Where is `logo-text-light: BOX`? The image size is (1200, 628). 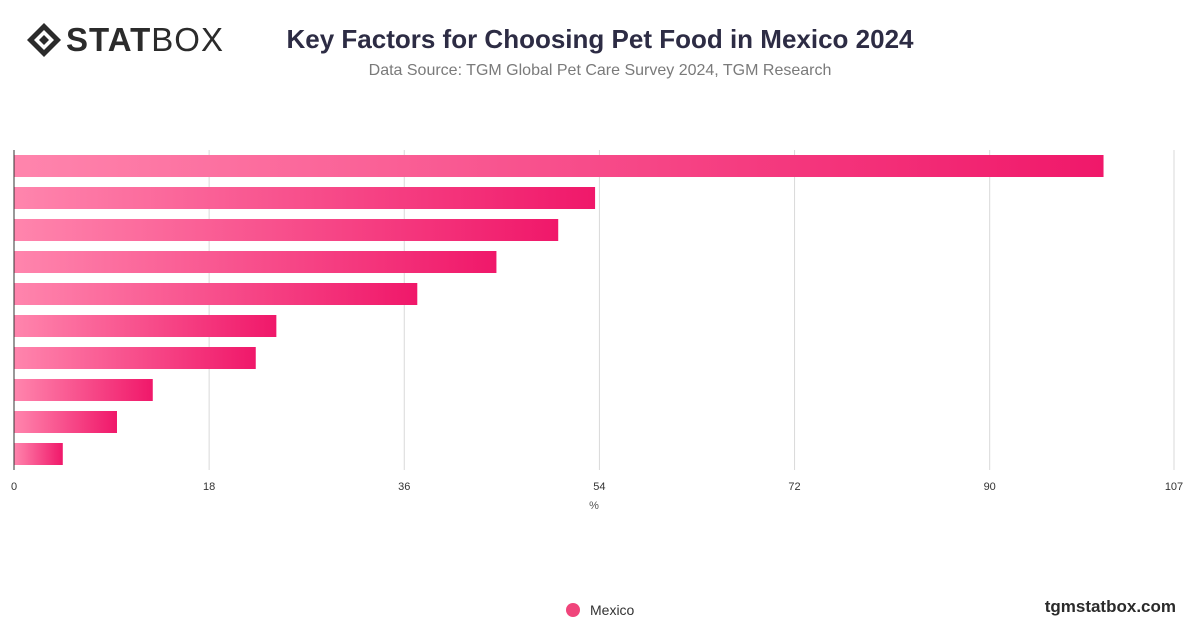 logo-text-light: BOX is located at coordinates (187, 39).